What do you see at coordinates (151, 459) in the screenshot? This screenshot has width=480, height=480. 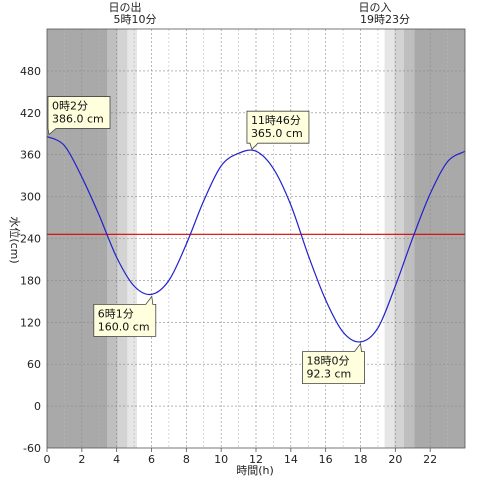 I see `x-tick-label: 6` at bounding box center [151, 459].